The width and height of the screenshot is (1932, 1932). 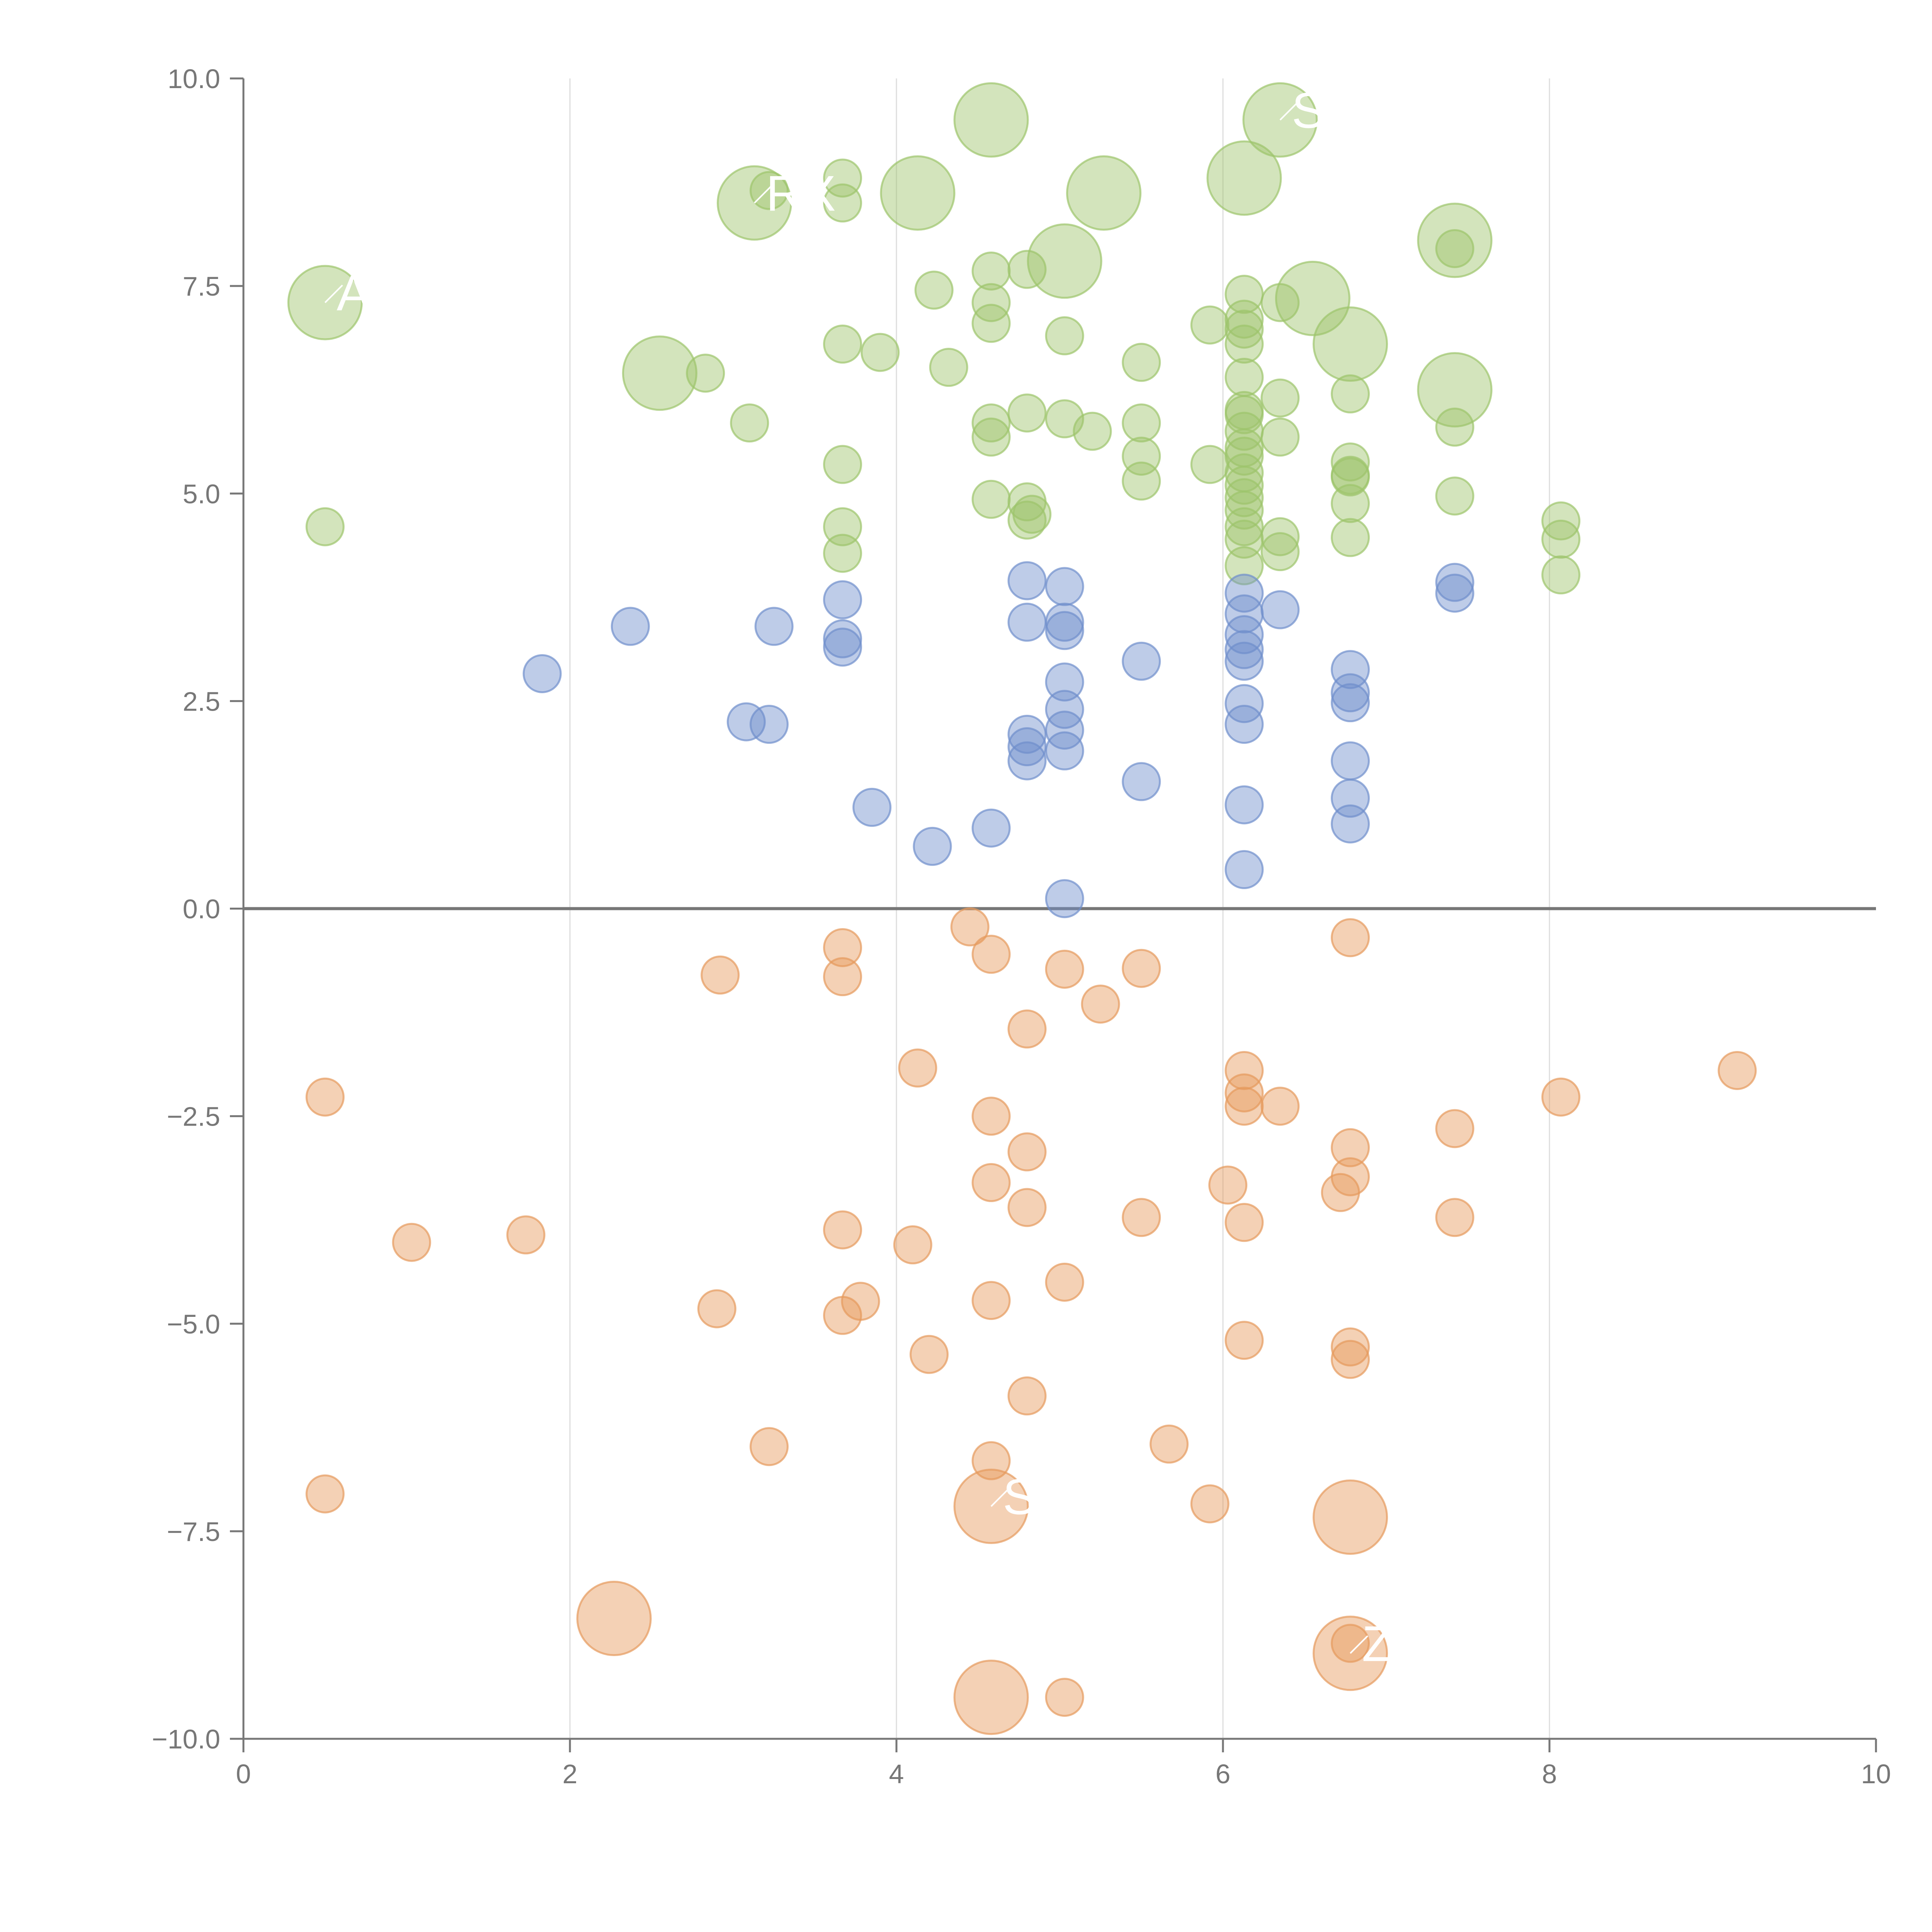 I want to click on x-tick-label: 2, so click(x=571, y=1774).